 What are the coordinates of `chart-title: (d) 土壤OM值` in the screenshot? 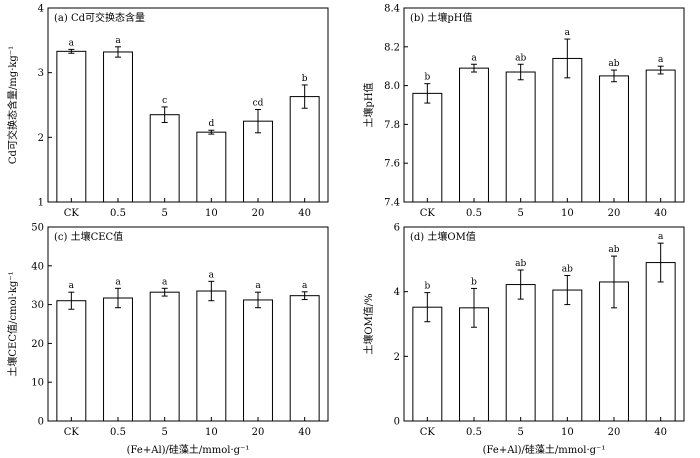 It's located at (443, 236).